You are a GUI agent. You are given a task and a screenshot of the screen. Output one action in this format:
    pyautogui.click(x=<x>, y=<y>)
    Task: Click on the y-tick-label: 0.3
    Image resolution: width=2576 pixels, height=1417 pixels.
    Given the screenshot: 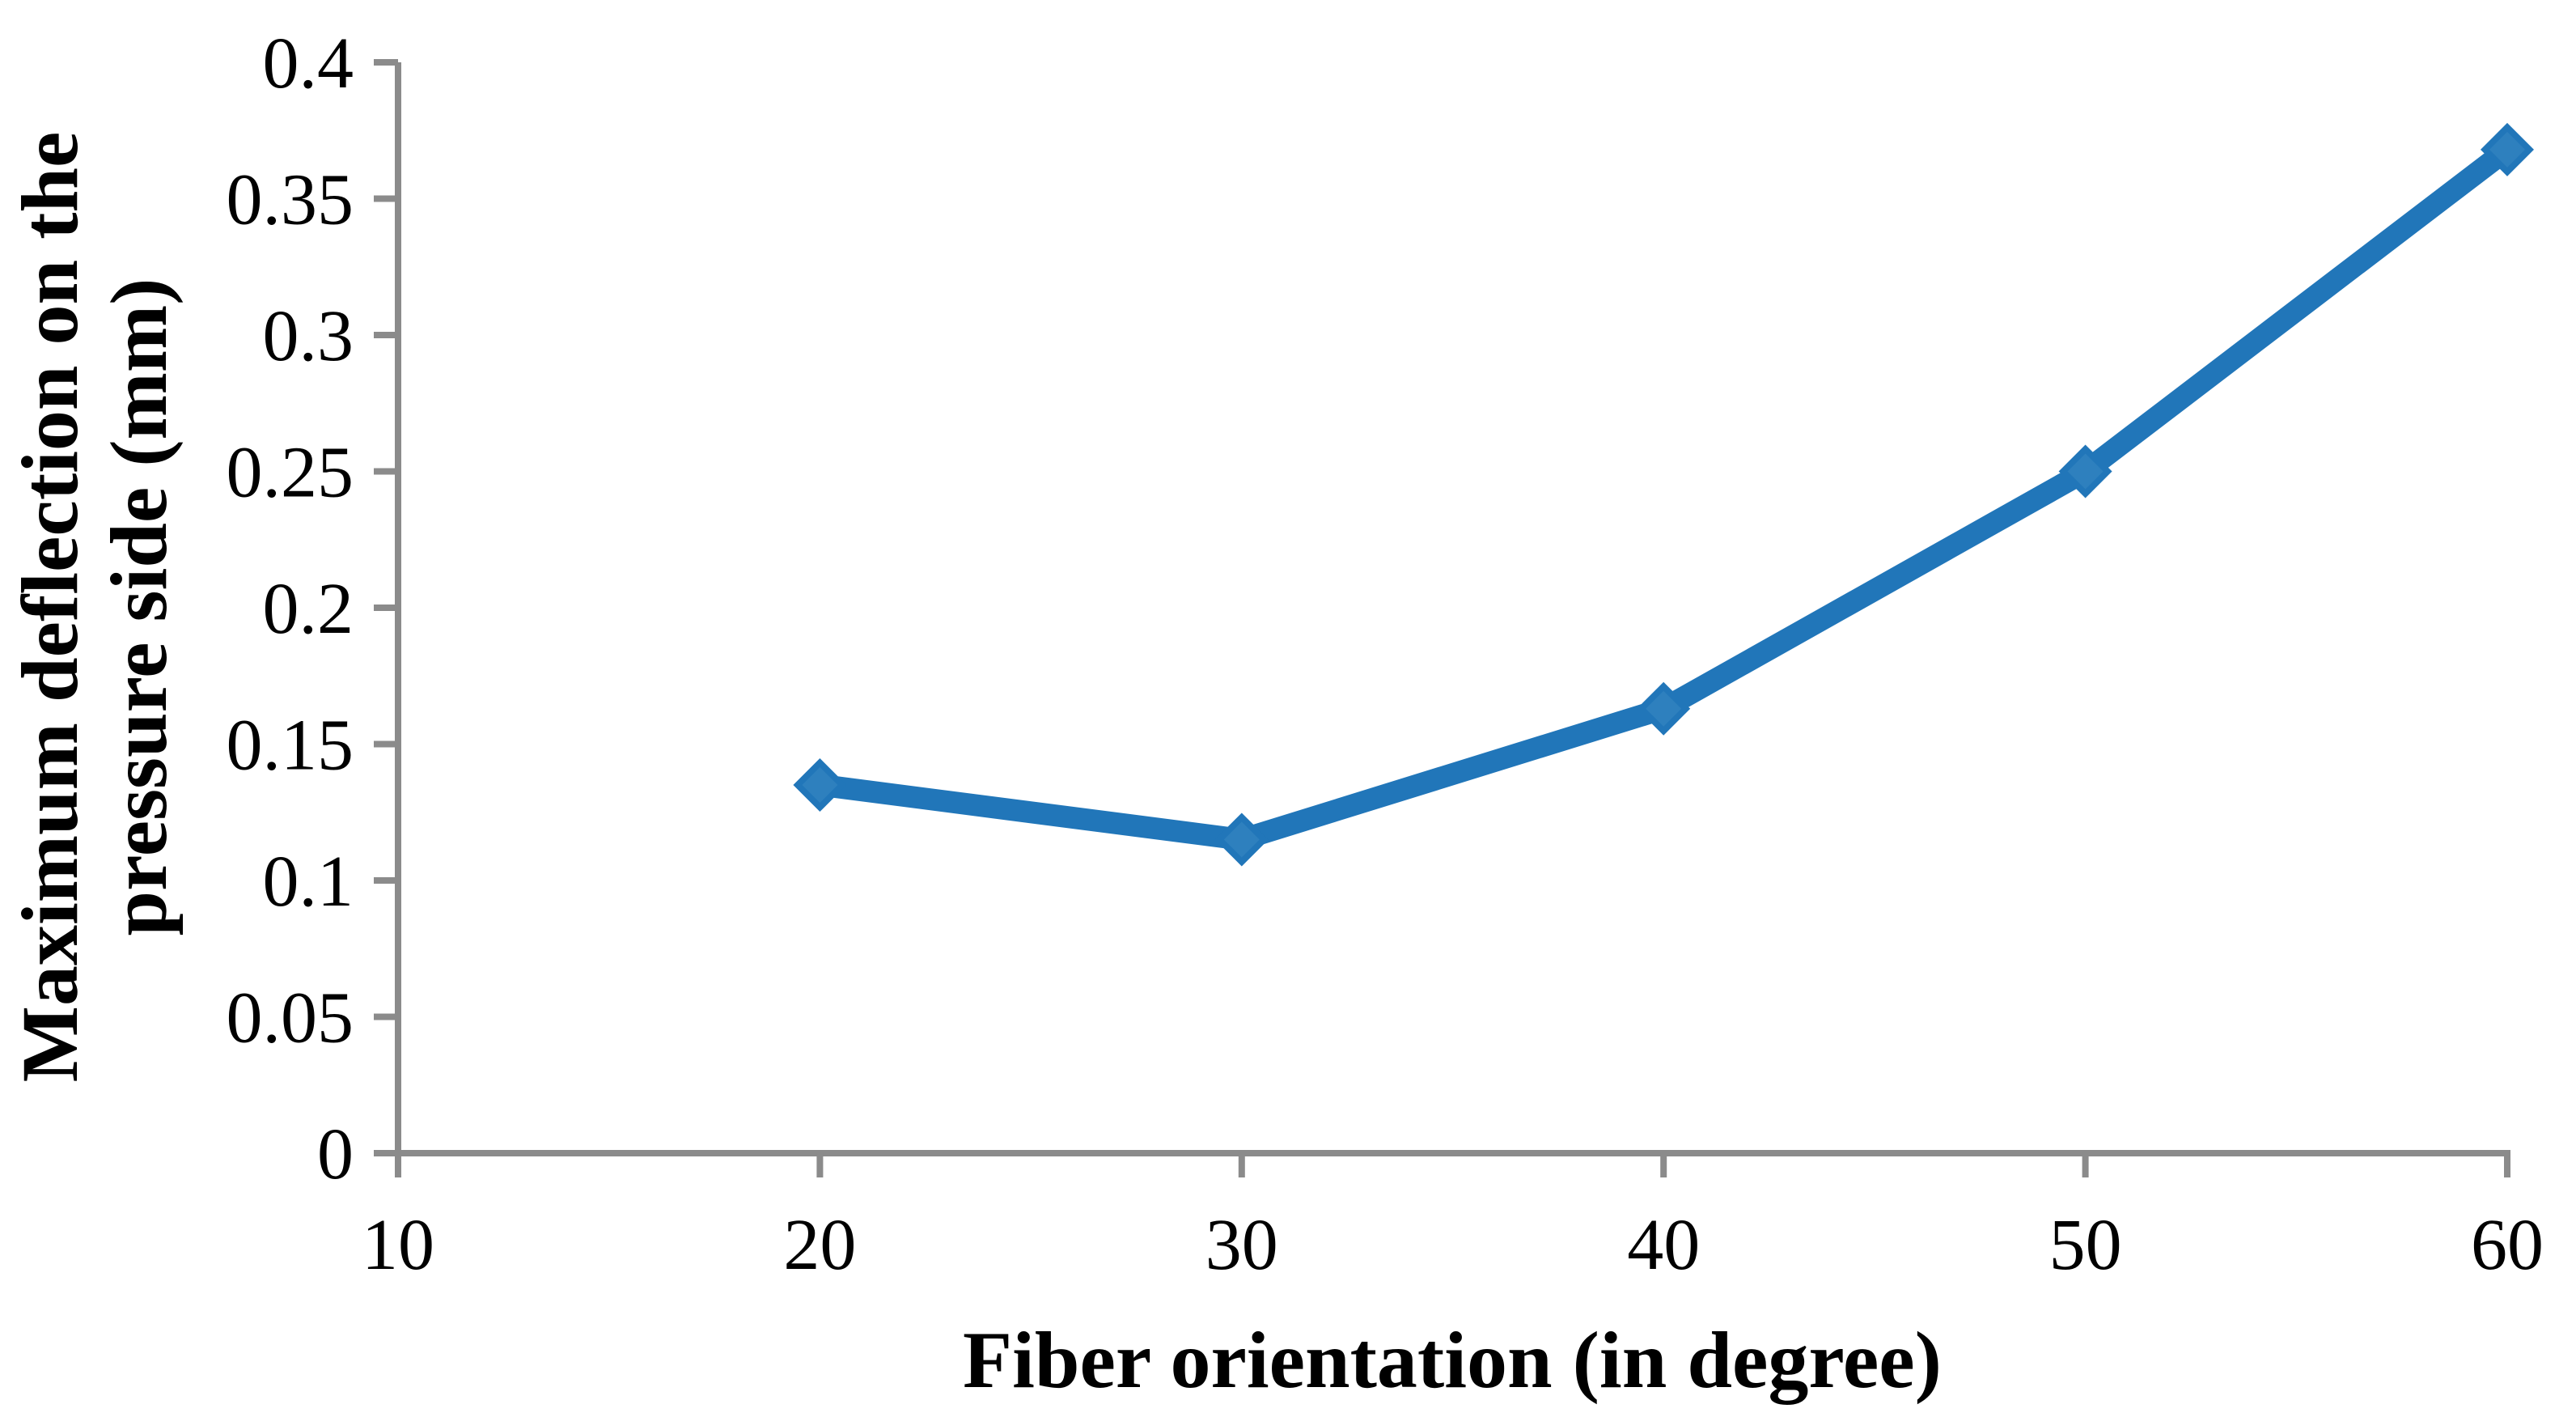 What is the action you would take?
    pyautogui.click(x=308, y=336)
    